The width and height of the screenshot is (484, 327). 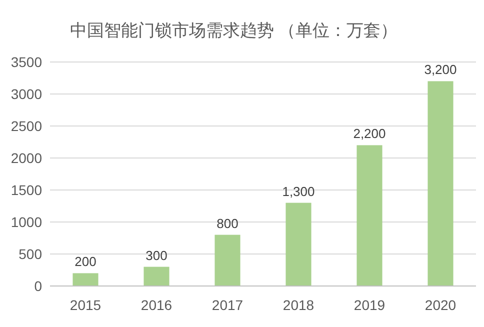 I want to click on data-label: 800, so click(x=227, y=223).